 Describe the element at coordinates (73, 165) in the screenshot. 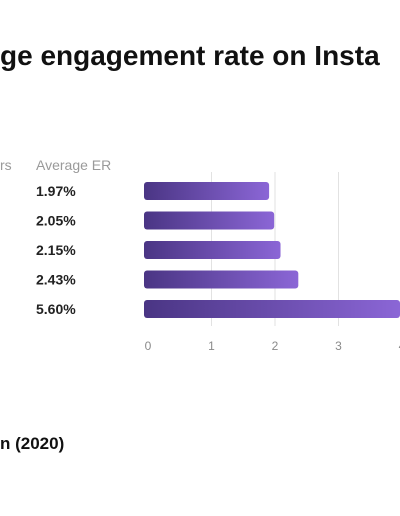

I see `column-header-average-er: Average ER` at that location.